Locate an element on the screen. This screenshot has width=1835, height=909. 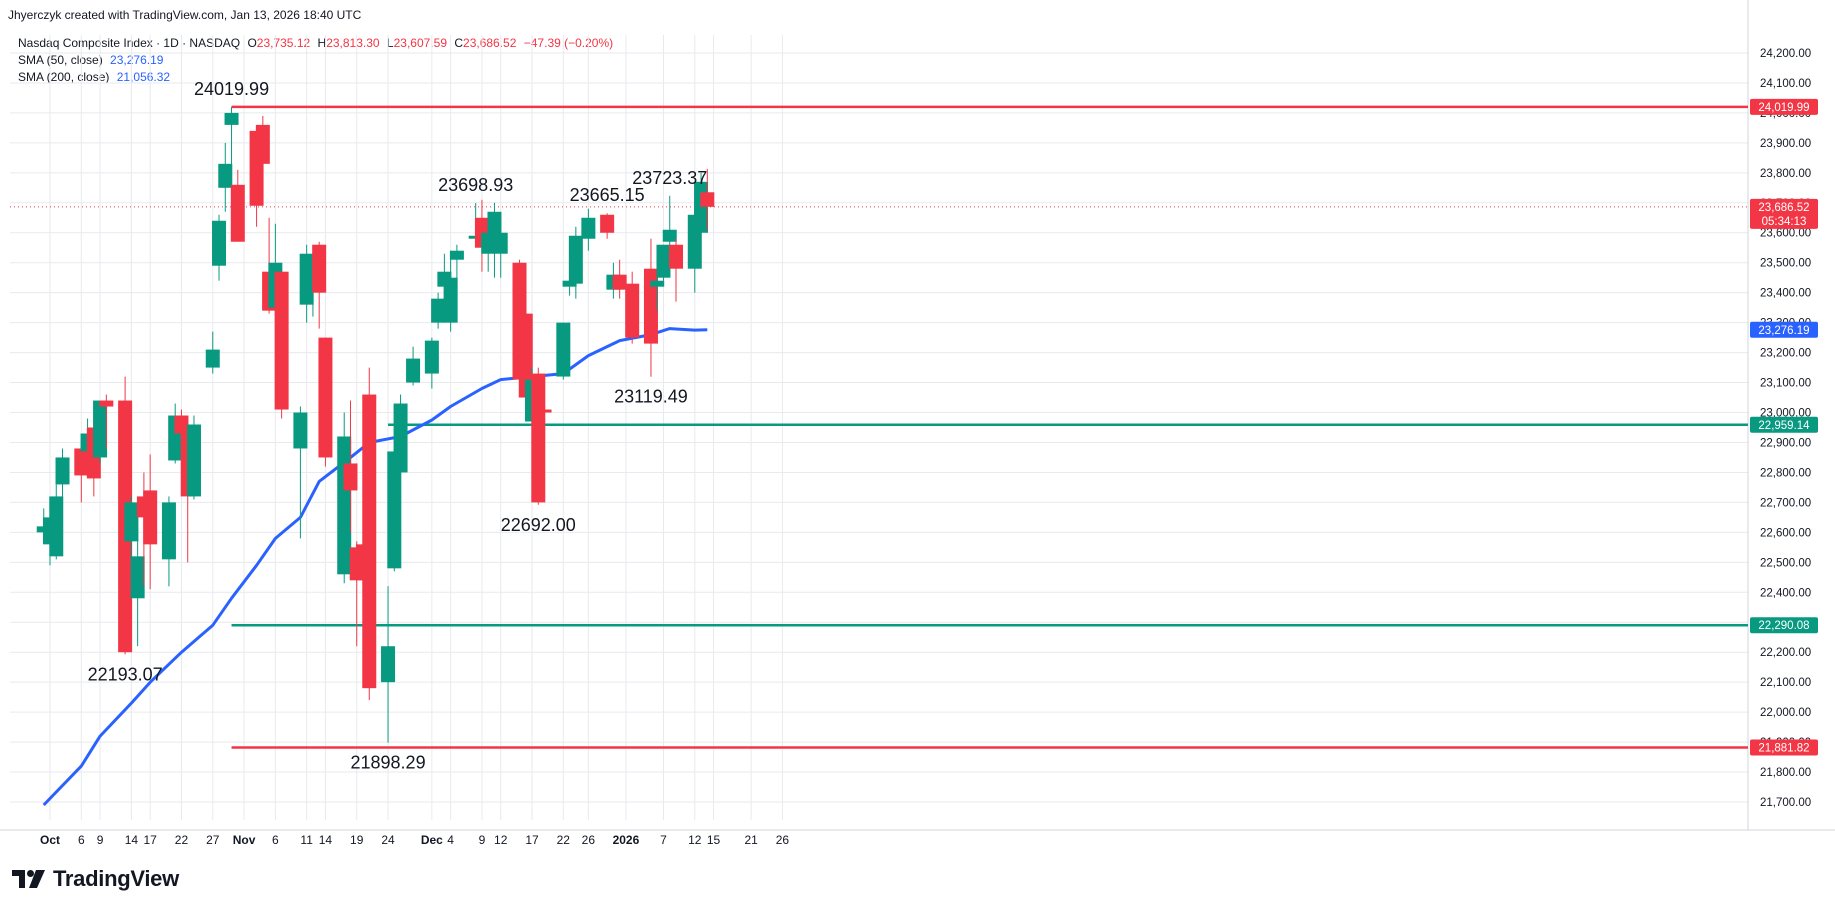
time-tick-label: Dec is located at coordinates (432, 840).